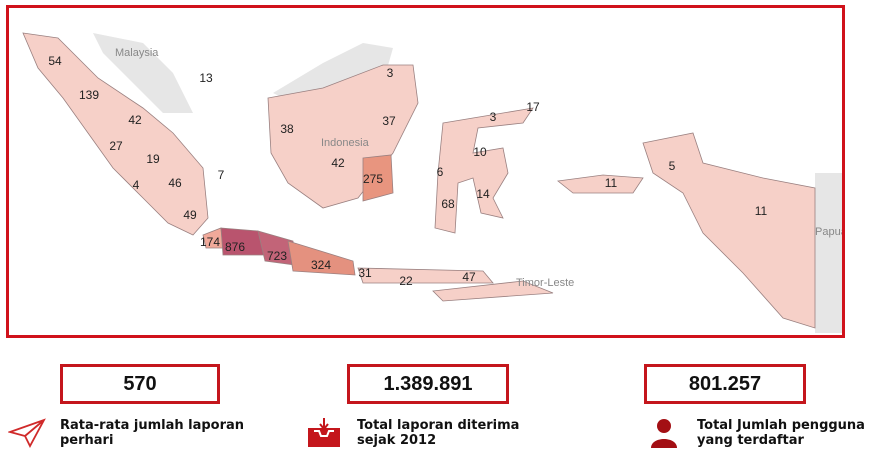 This screenshot has height=453, width=883. I want to click on value-label: 139, so click(89, 95).